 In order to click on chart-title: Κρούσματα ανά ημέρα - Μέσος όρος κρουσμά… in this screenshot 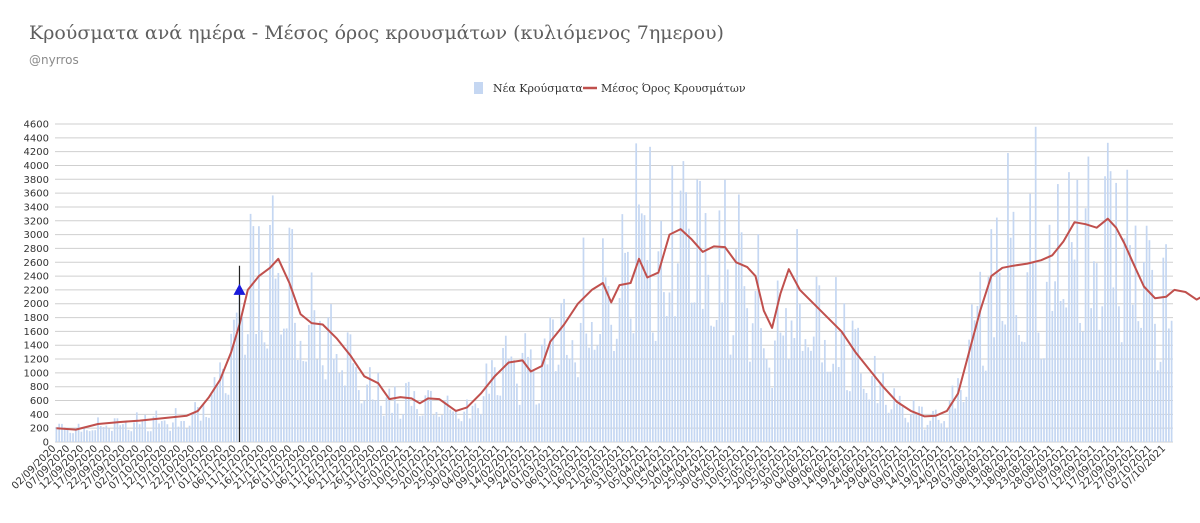, I will do `click(376, 33)`.